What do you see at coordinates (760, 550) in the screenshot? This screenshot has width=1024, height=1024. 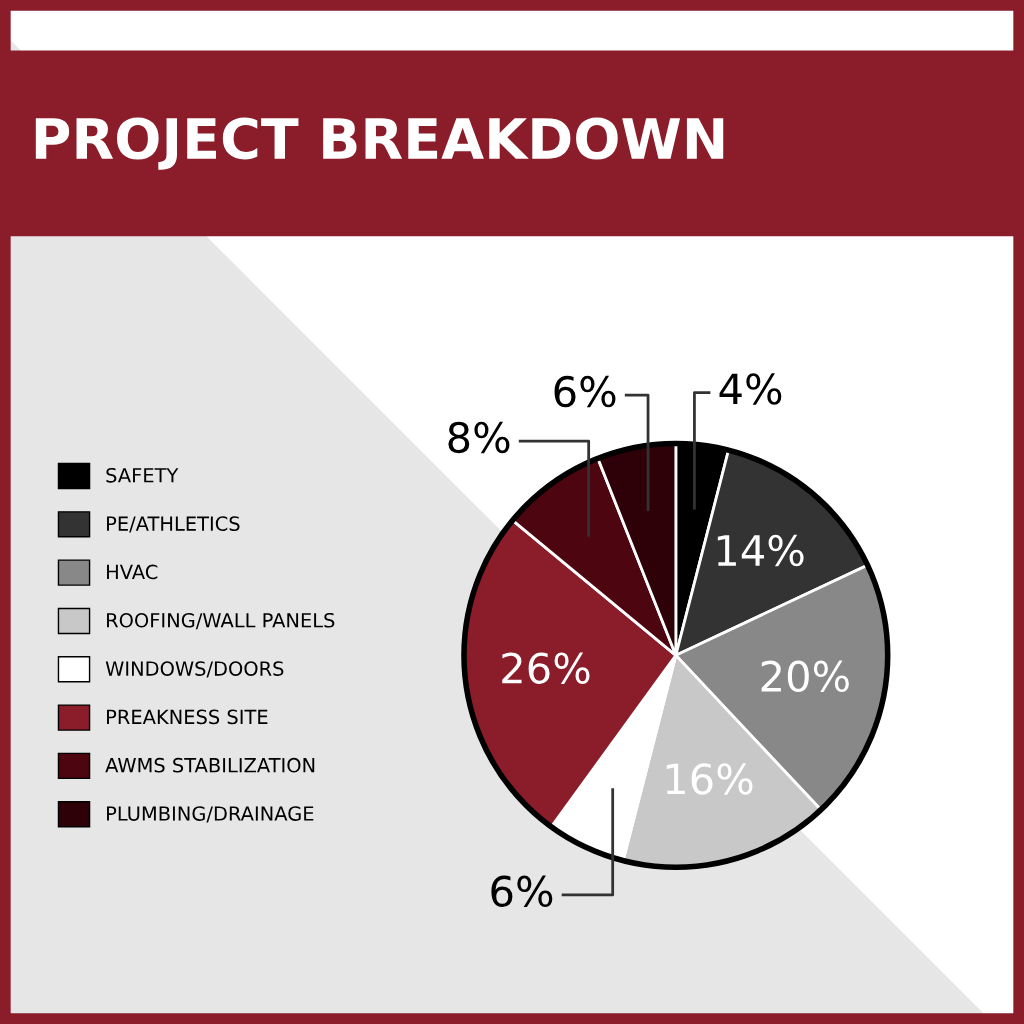 I see `data-label: 14%` at bounding box center [760, 550].